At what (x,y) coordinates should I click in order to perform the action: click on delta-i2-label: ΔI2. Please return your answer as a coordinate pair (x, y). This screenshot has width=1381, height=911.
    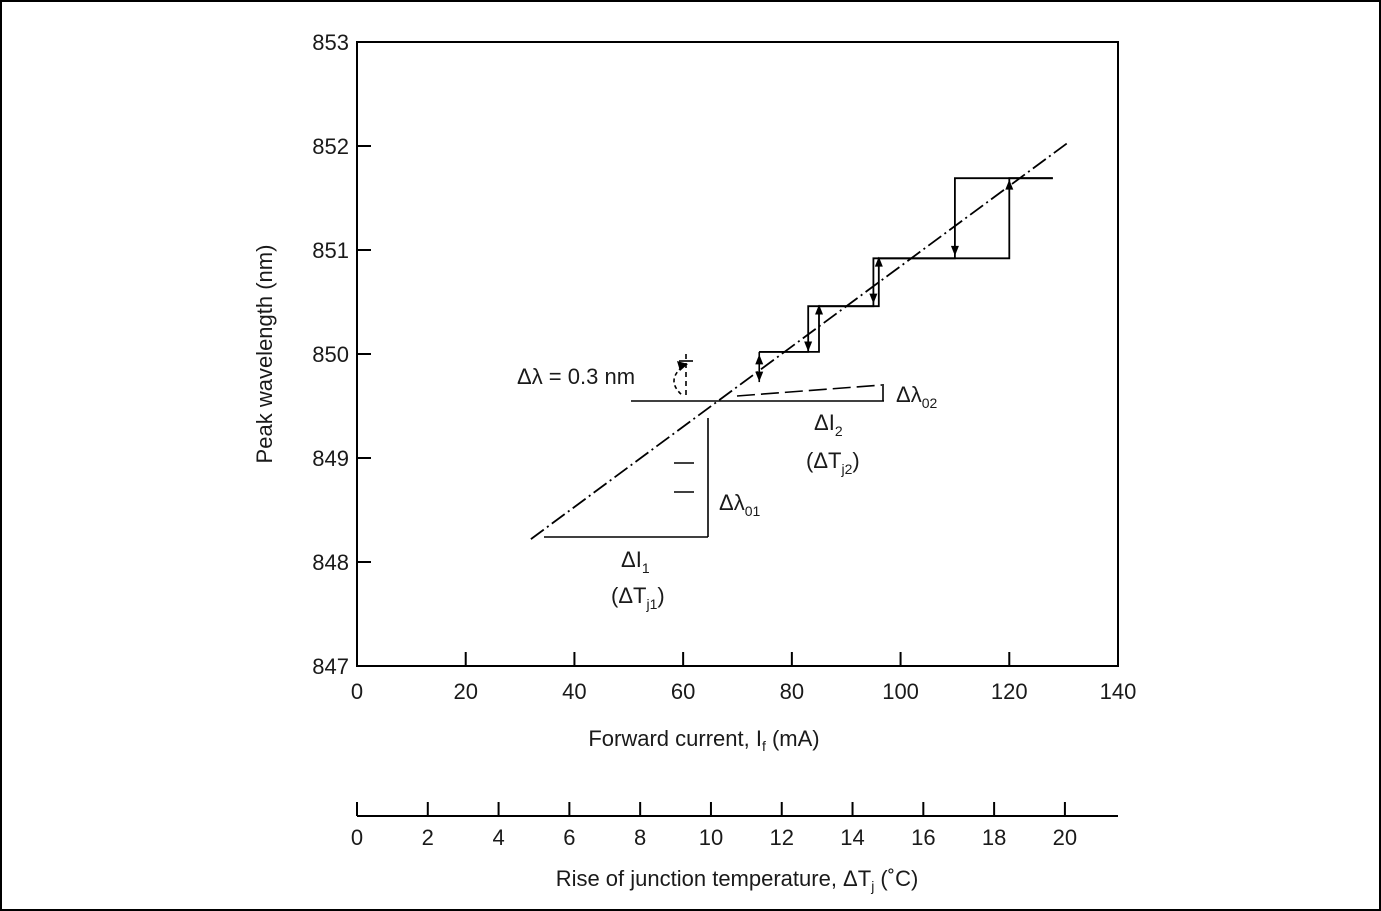
    Looking at the image, I should click on (828, 424).